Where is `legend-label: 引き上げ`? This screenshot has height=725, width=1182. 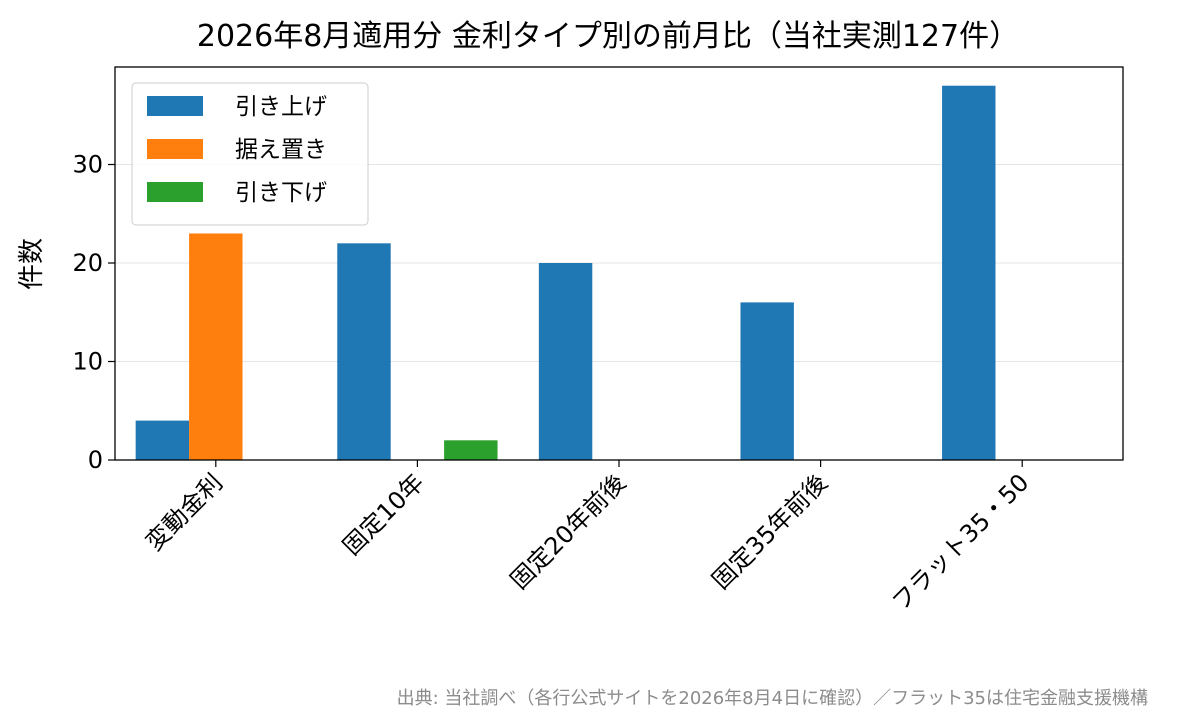
legend-label: 引き上げ is located at coordinates (281, 107).